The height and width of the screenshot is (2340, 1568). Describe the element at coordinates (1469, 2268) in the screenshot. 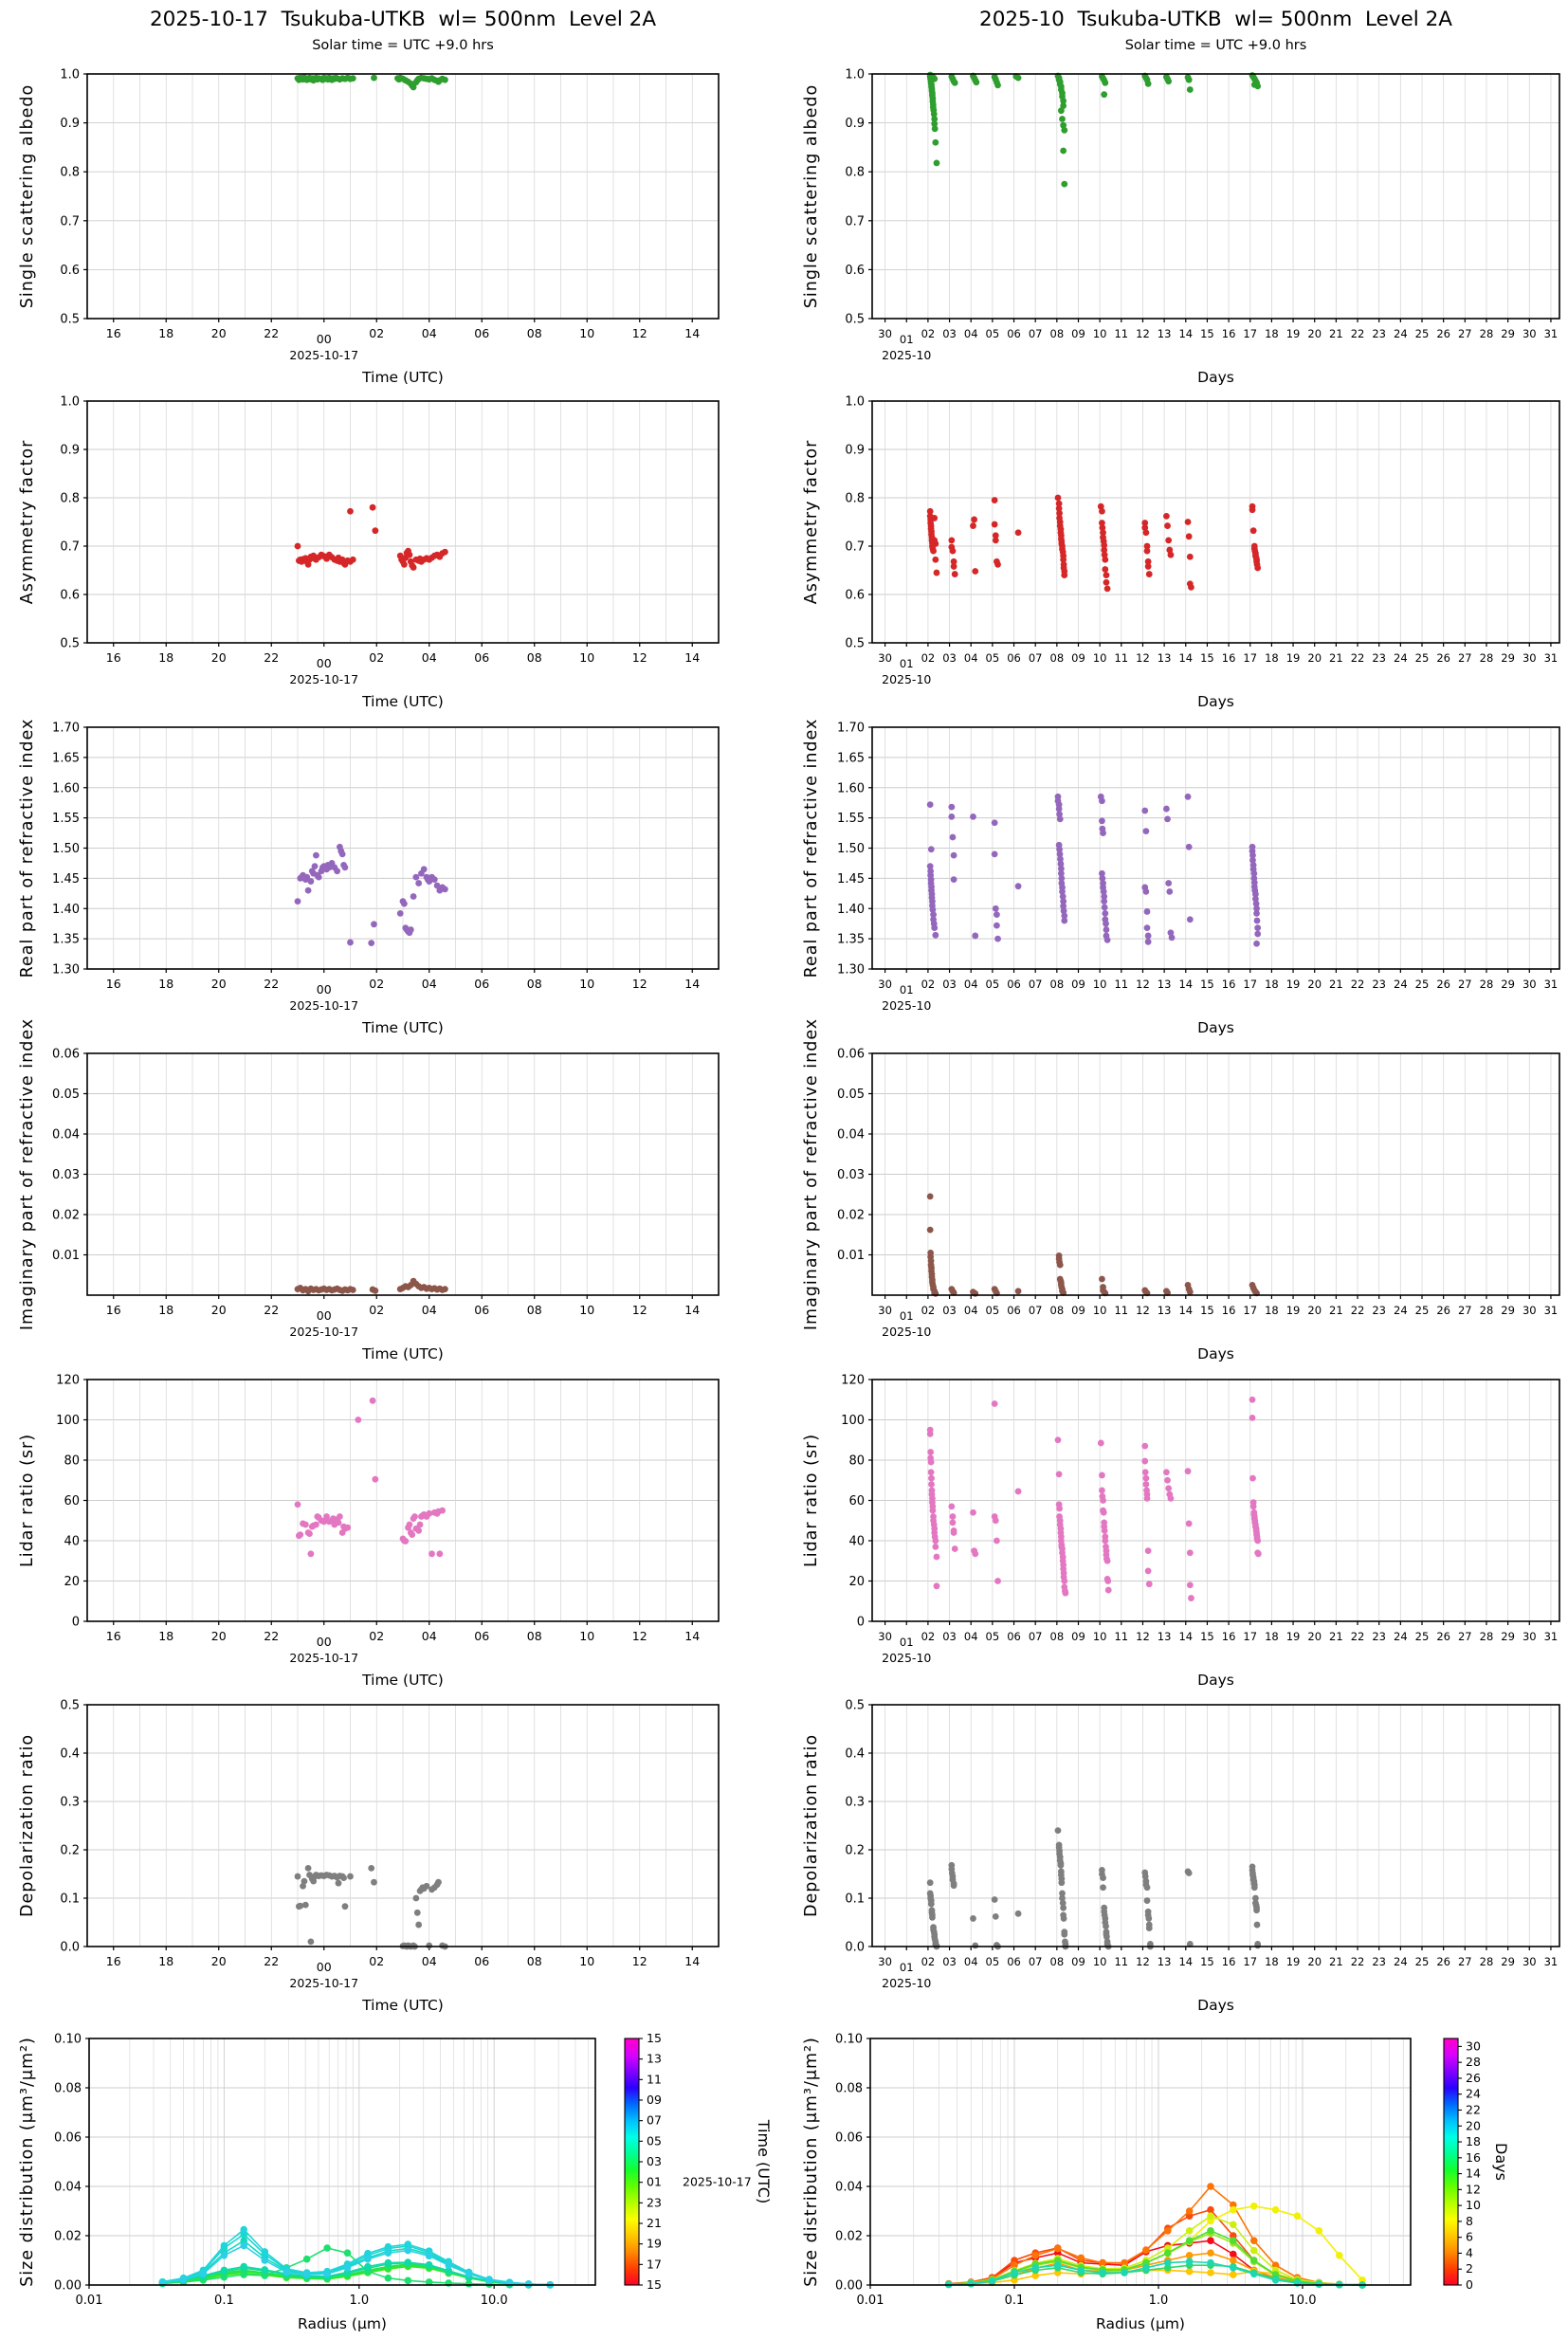

I see `svg-text: 2` at that location.